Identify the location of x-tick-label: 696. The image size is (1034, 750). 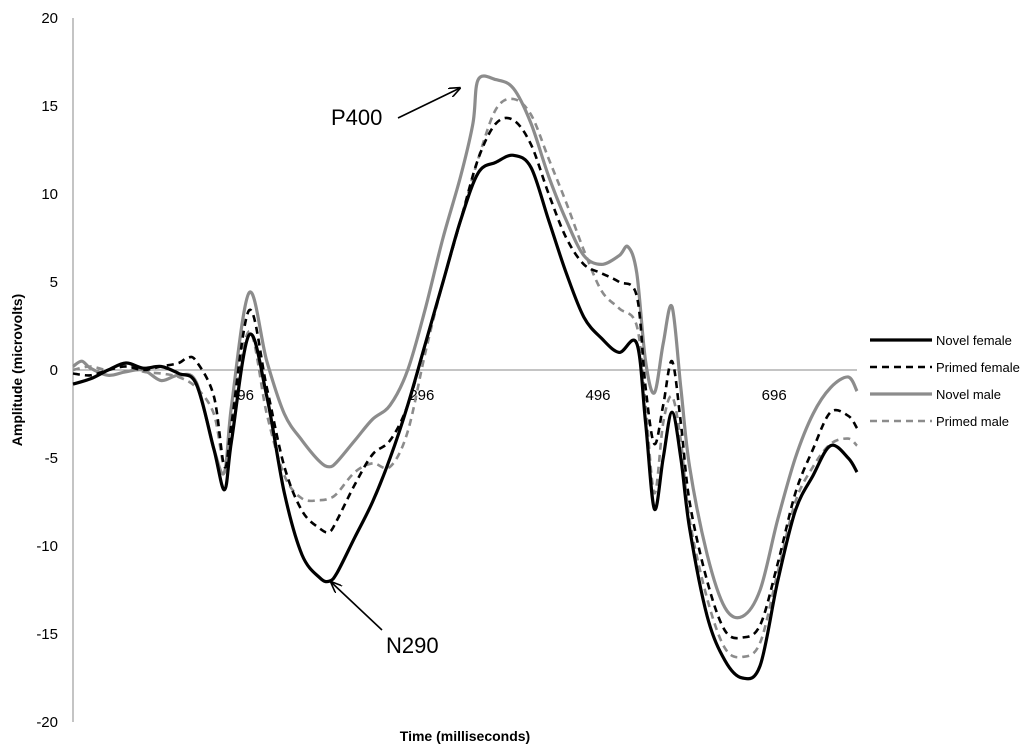
(774, 395).